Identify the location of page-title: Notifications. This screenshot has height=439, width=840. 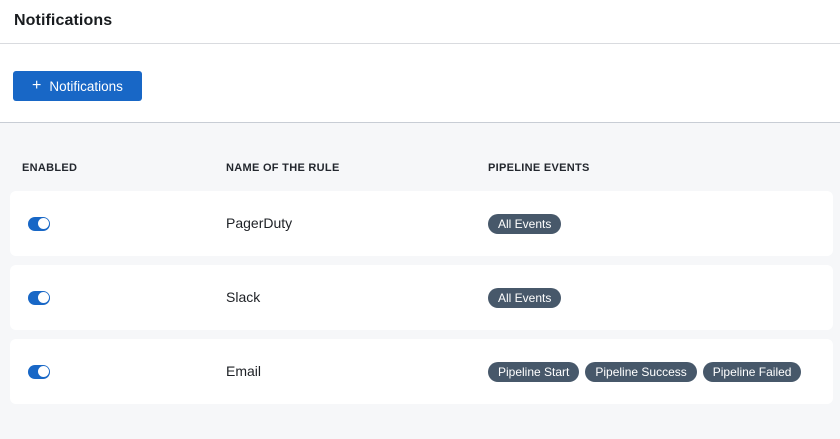
(63, 20).